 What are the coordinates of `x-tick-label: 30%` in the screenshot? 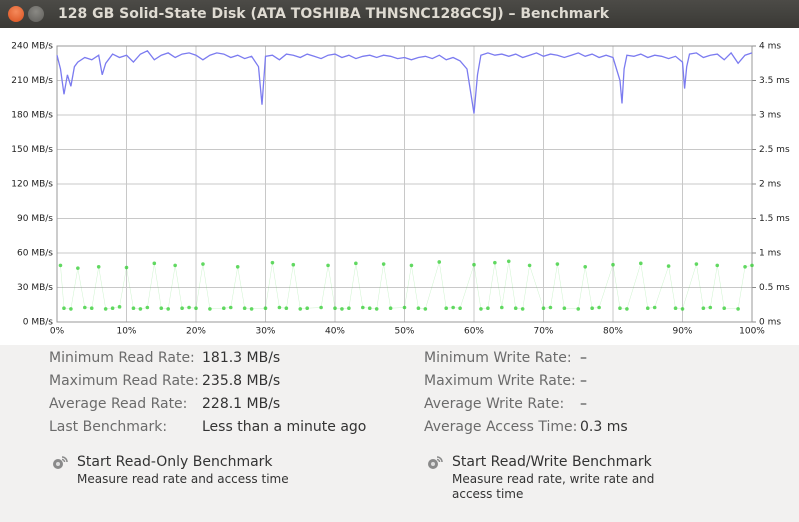 It's located at (265, 332).